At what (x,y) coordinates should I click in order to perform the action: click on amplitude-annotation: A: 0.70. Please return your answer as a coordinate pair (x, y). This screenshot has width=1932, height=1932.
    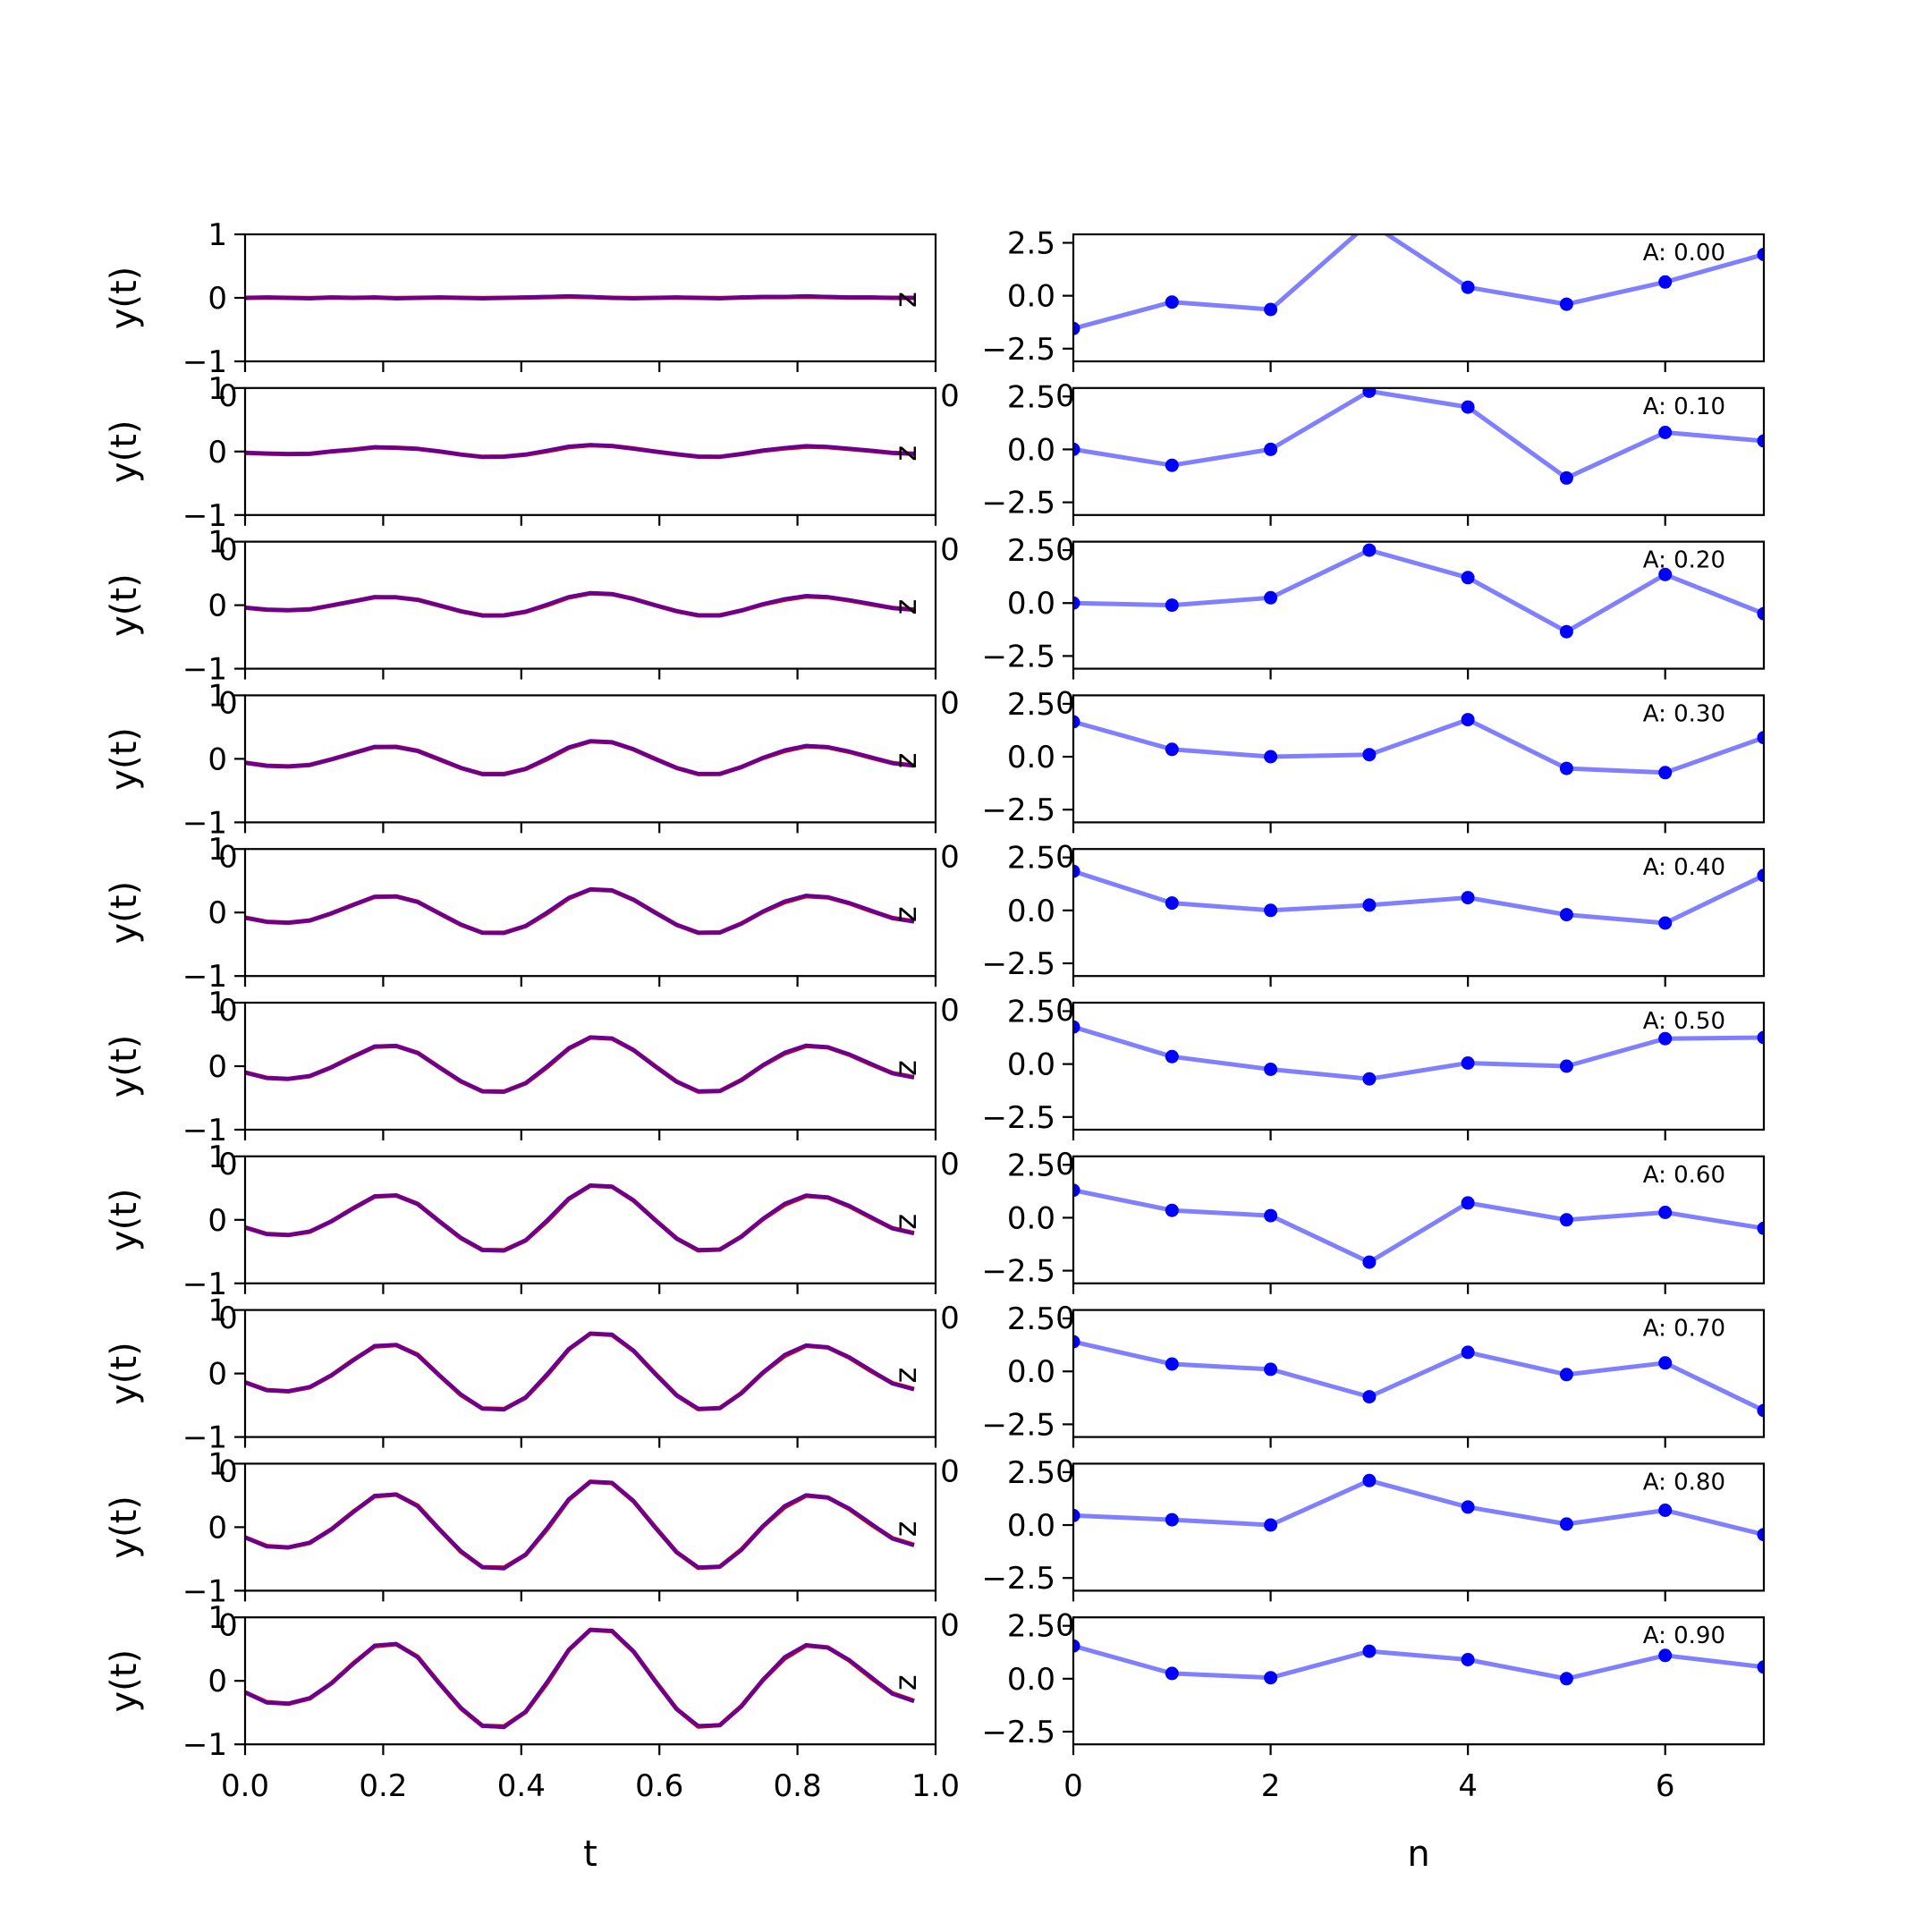
    Looking at the image, I should click on (1684, 1329).